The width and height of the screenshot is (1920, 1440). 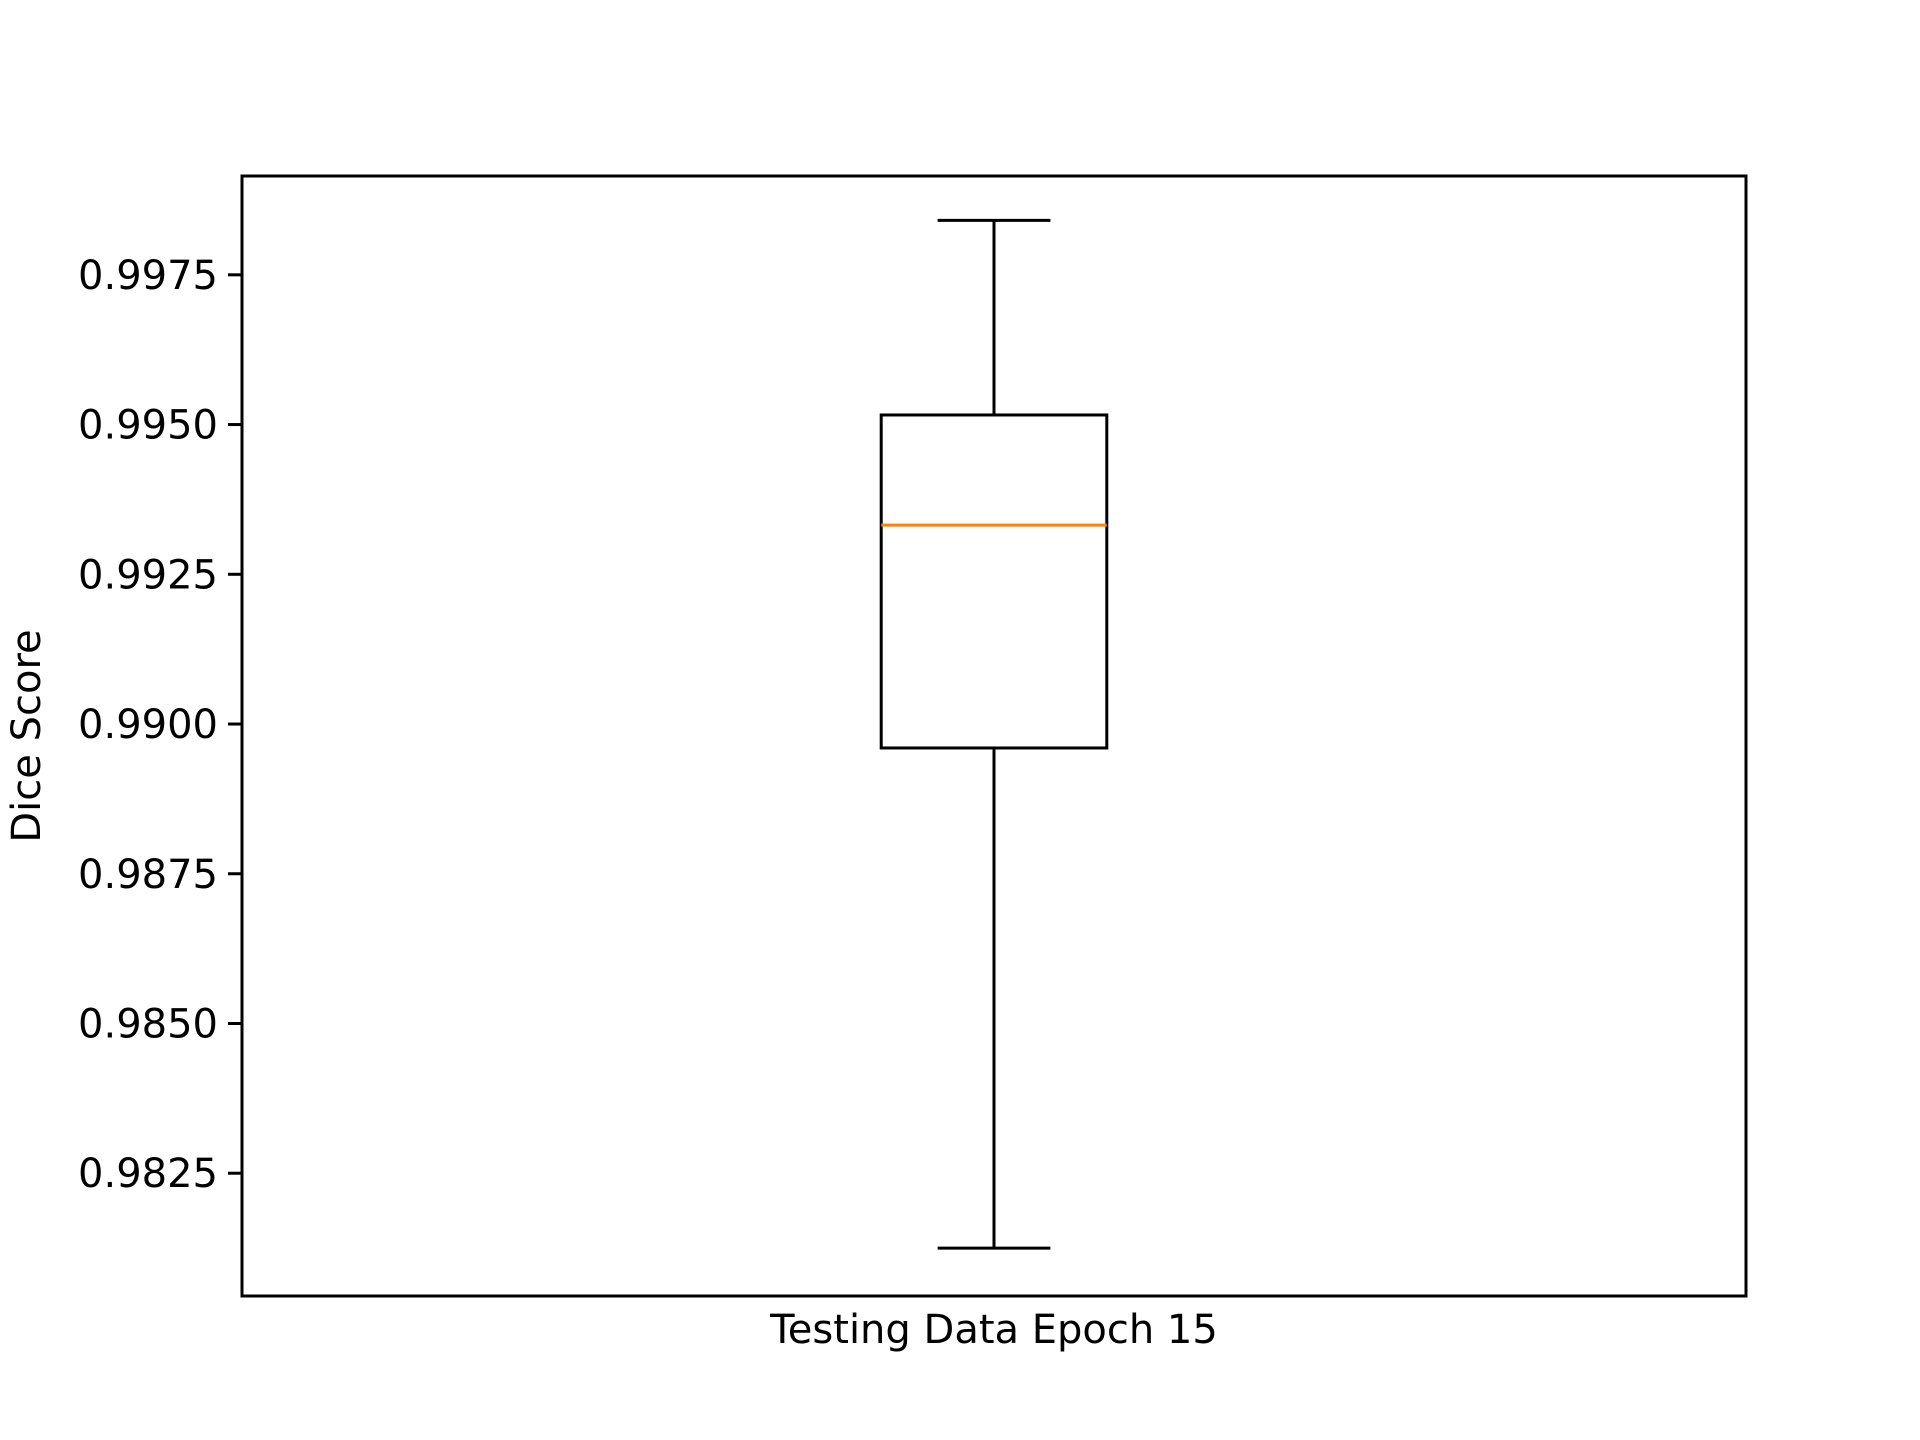 I want to click on y-axis-label: Dice Score, so click(x=27, y=735).